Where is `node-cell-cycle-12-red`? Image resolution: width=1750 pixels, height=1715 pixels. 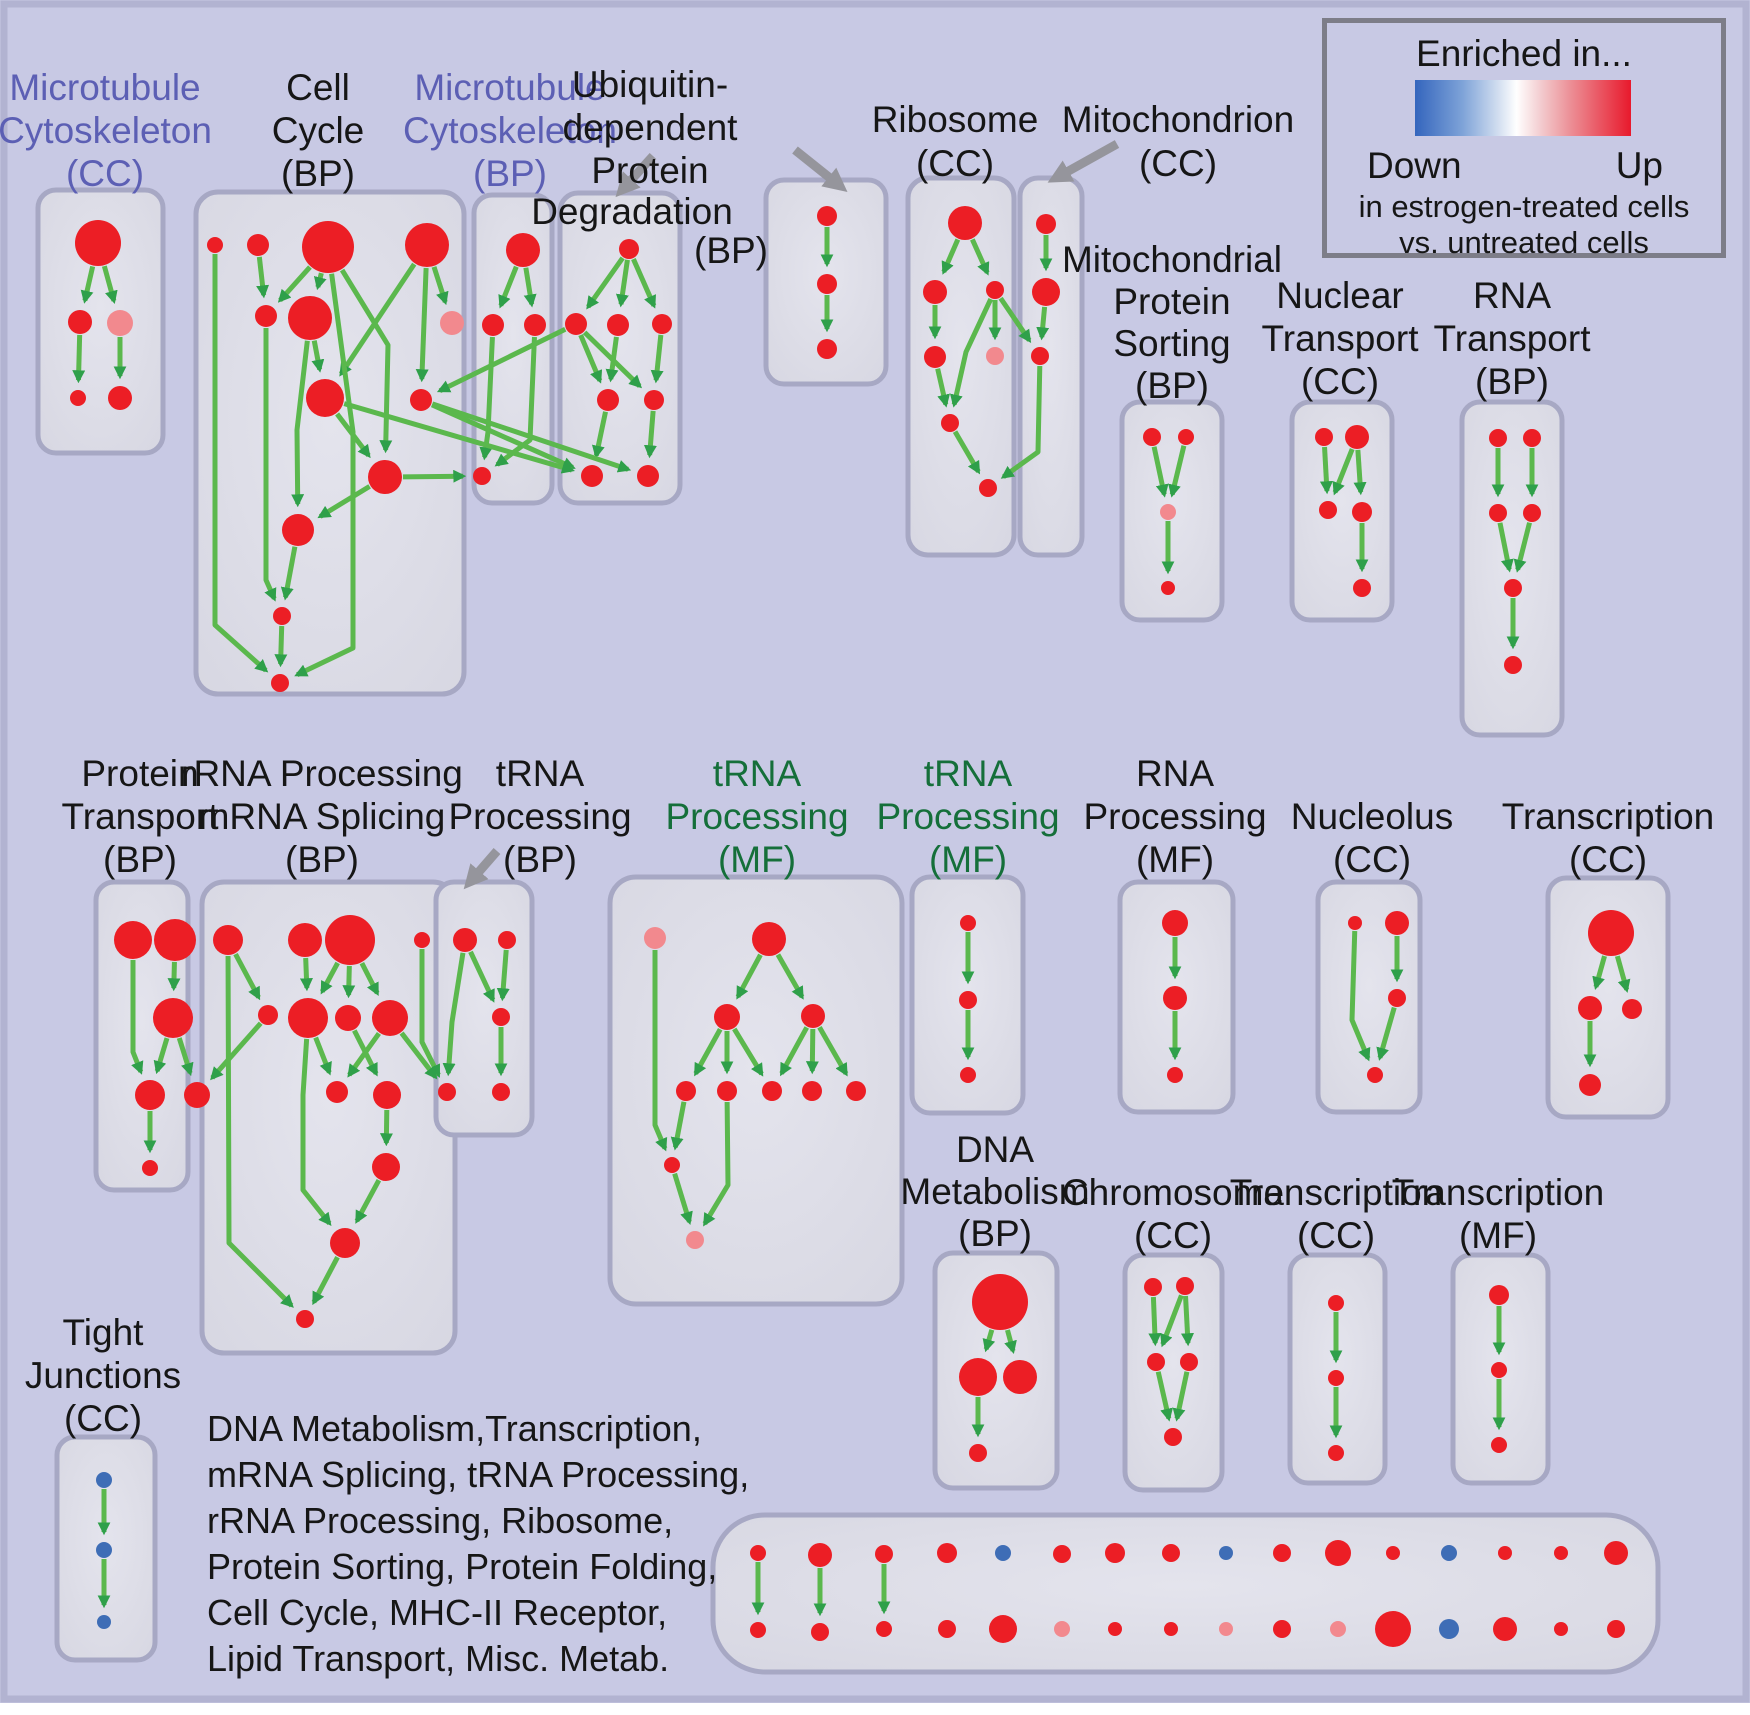 node-cell-cycle-12-red is located at coordinates (280, 683).